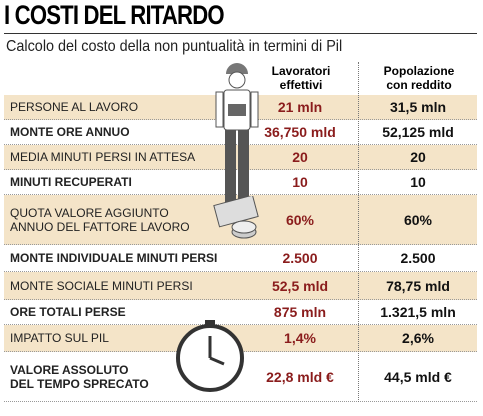 Image resolution: width=483 pixels, height=416 pixels. Describe the element at coordinates (68, 312) in the screenshot. I see `row-label: ORE TOTALI PERSE` at that location.